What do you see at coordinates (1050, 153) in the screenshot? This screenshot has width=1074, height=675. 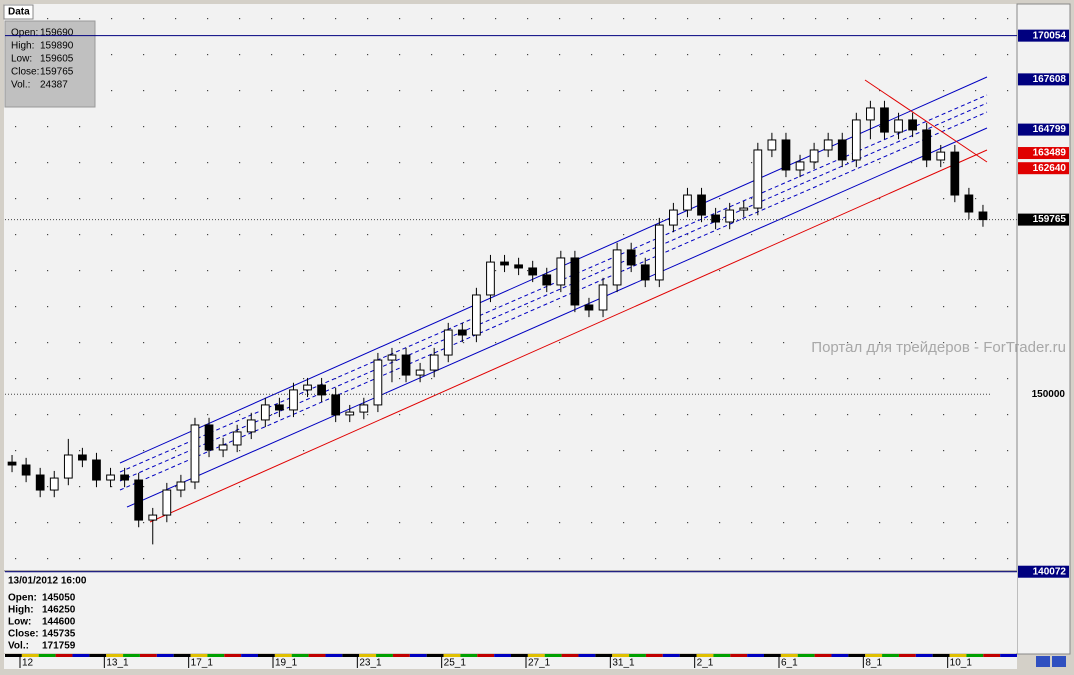 I see `price-label: 163489` at bounding box center [1050, 153].